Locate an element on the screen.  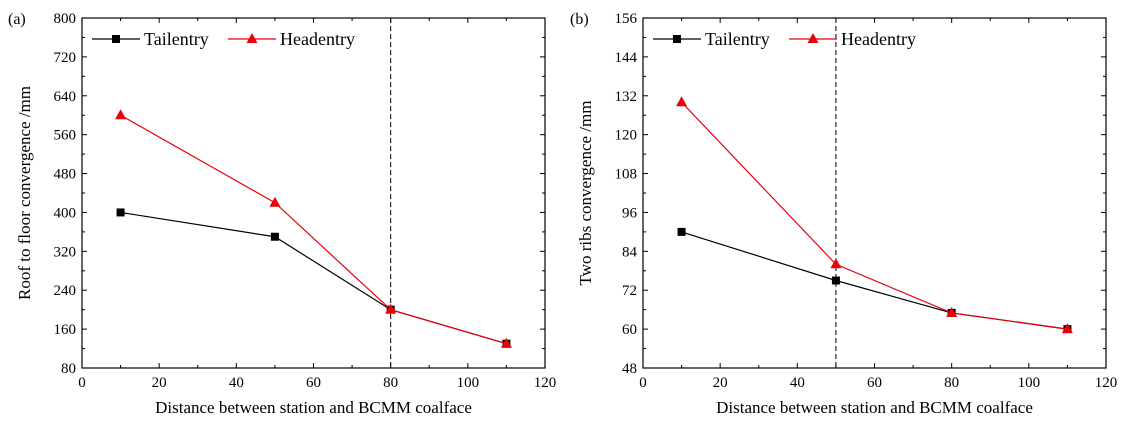
y-tick-label: 80 is located at coordinates (68, 369).